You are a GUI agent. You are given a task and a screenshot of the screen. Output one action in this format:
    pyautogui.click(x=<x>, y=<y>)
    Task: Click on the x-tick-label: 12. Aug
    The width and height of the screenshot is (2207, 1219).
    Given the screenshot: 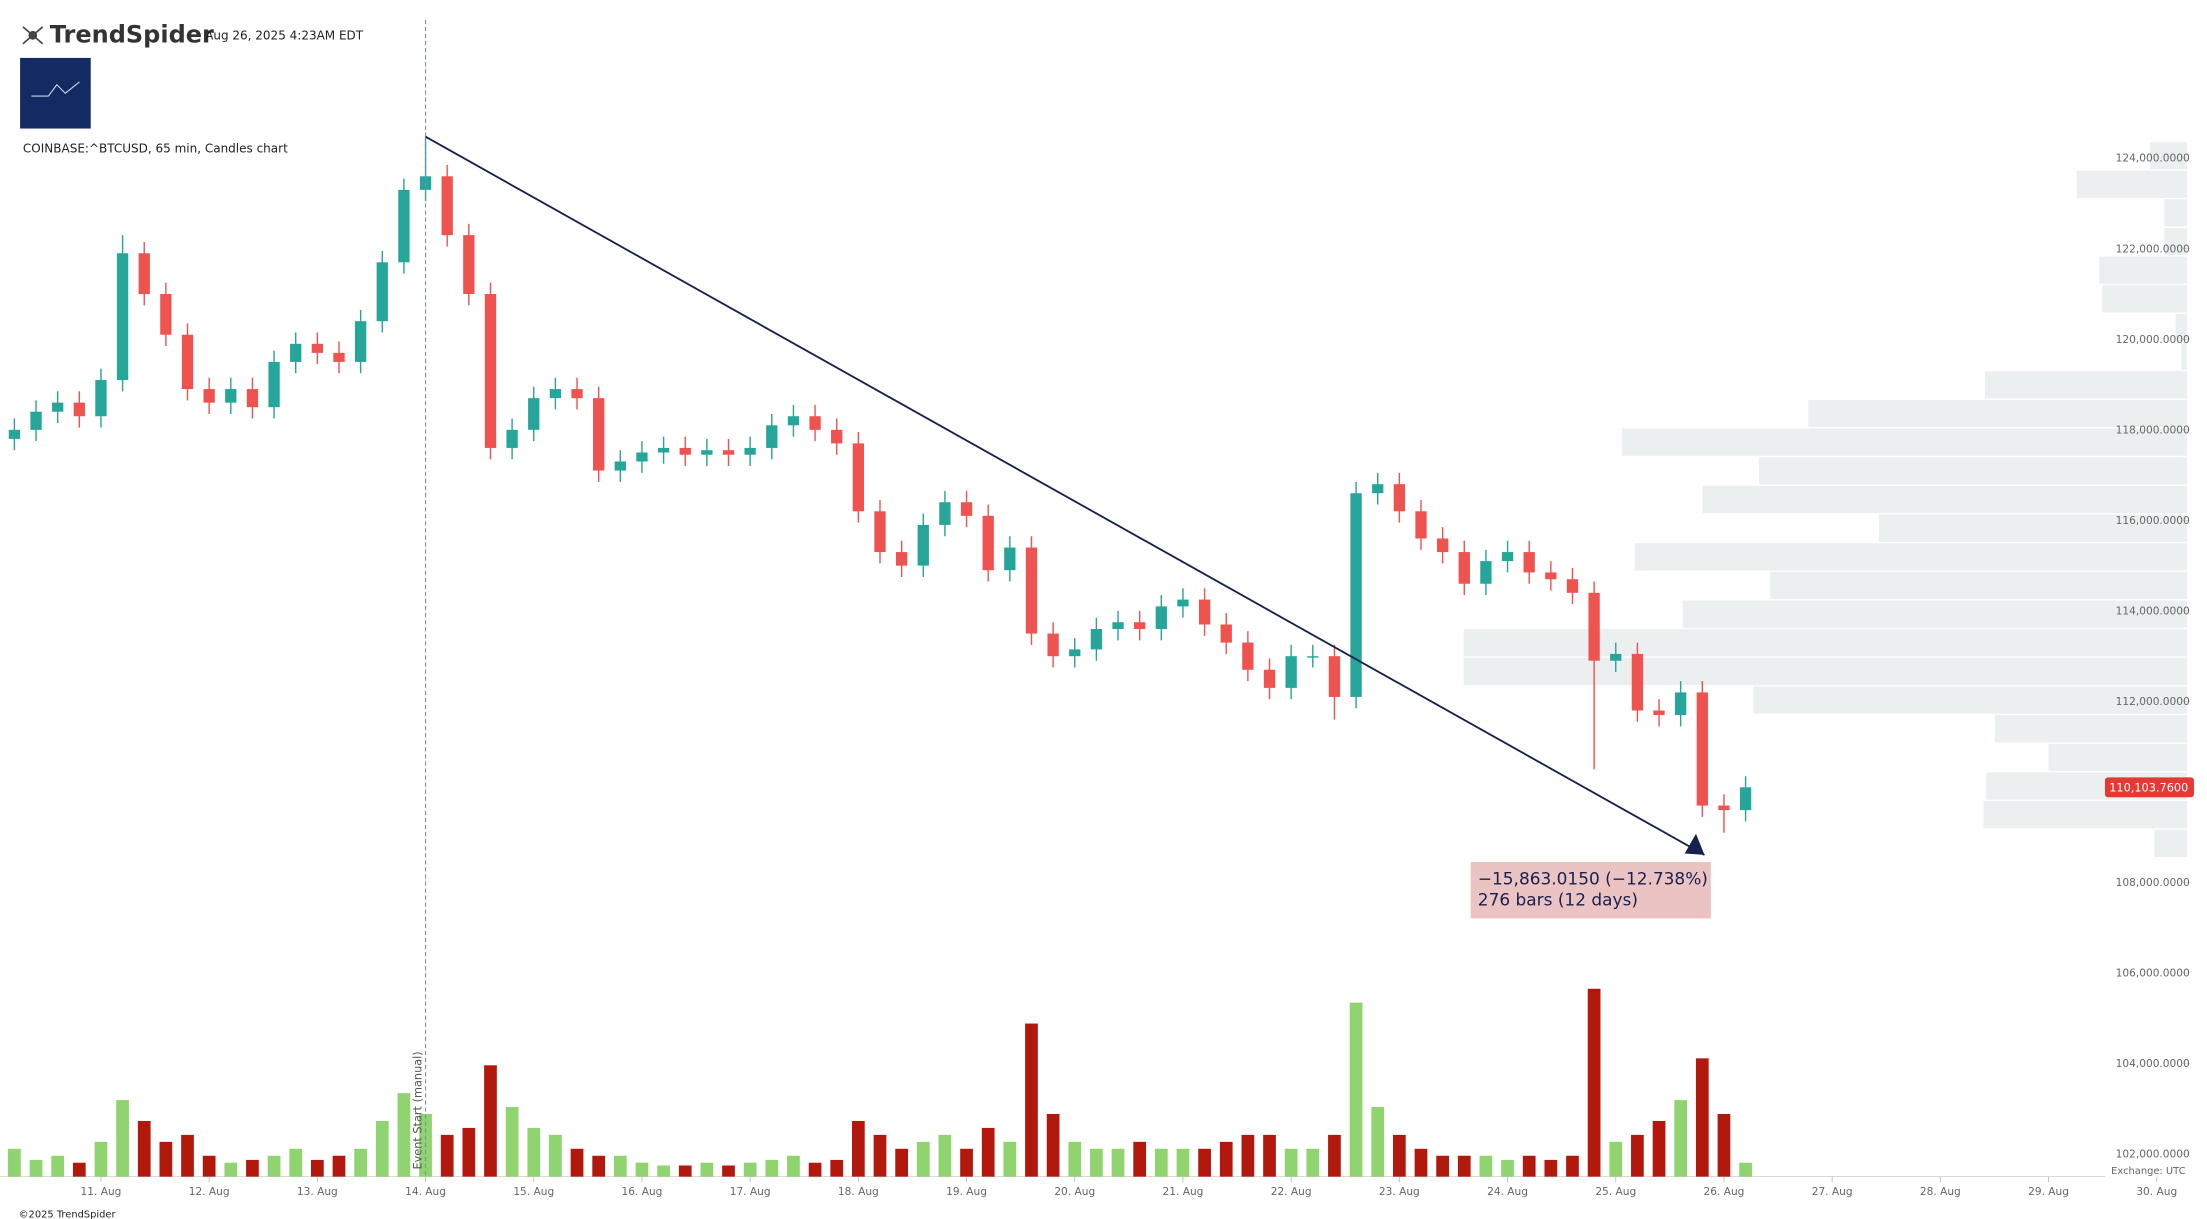 What is the action you would take?
    pyautogui.click(x=209, y=1192)
    